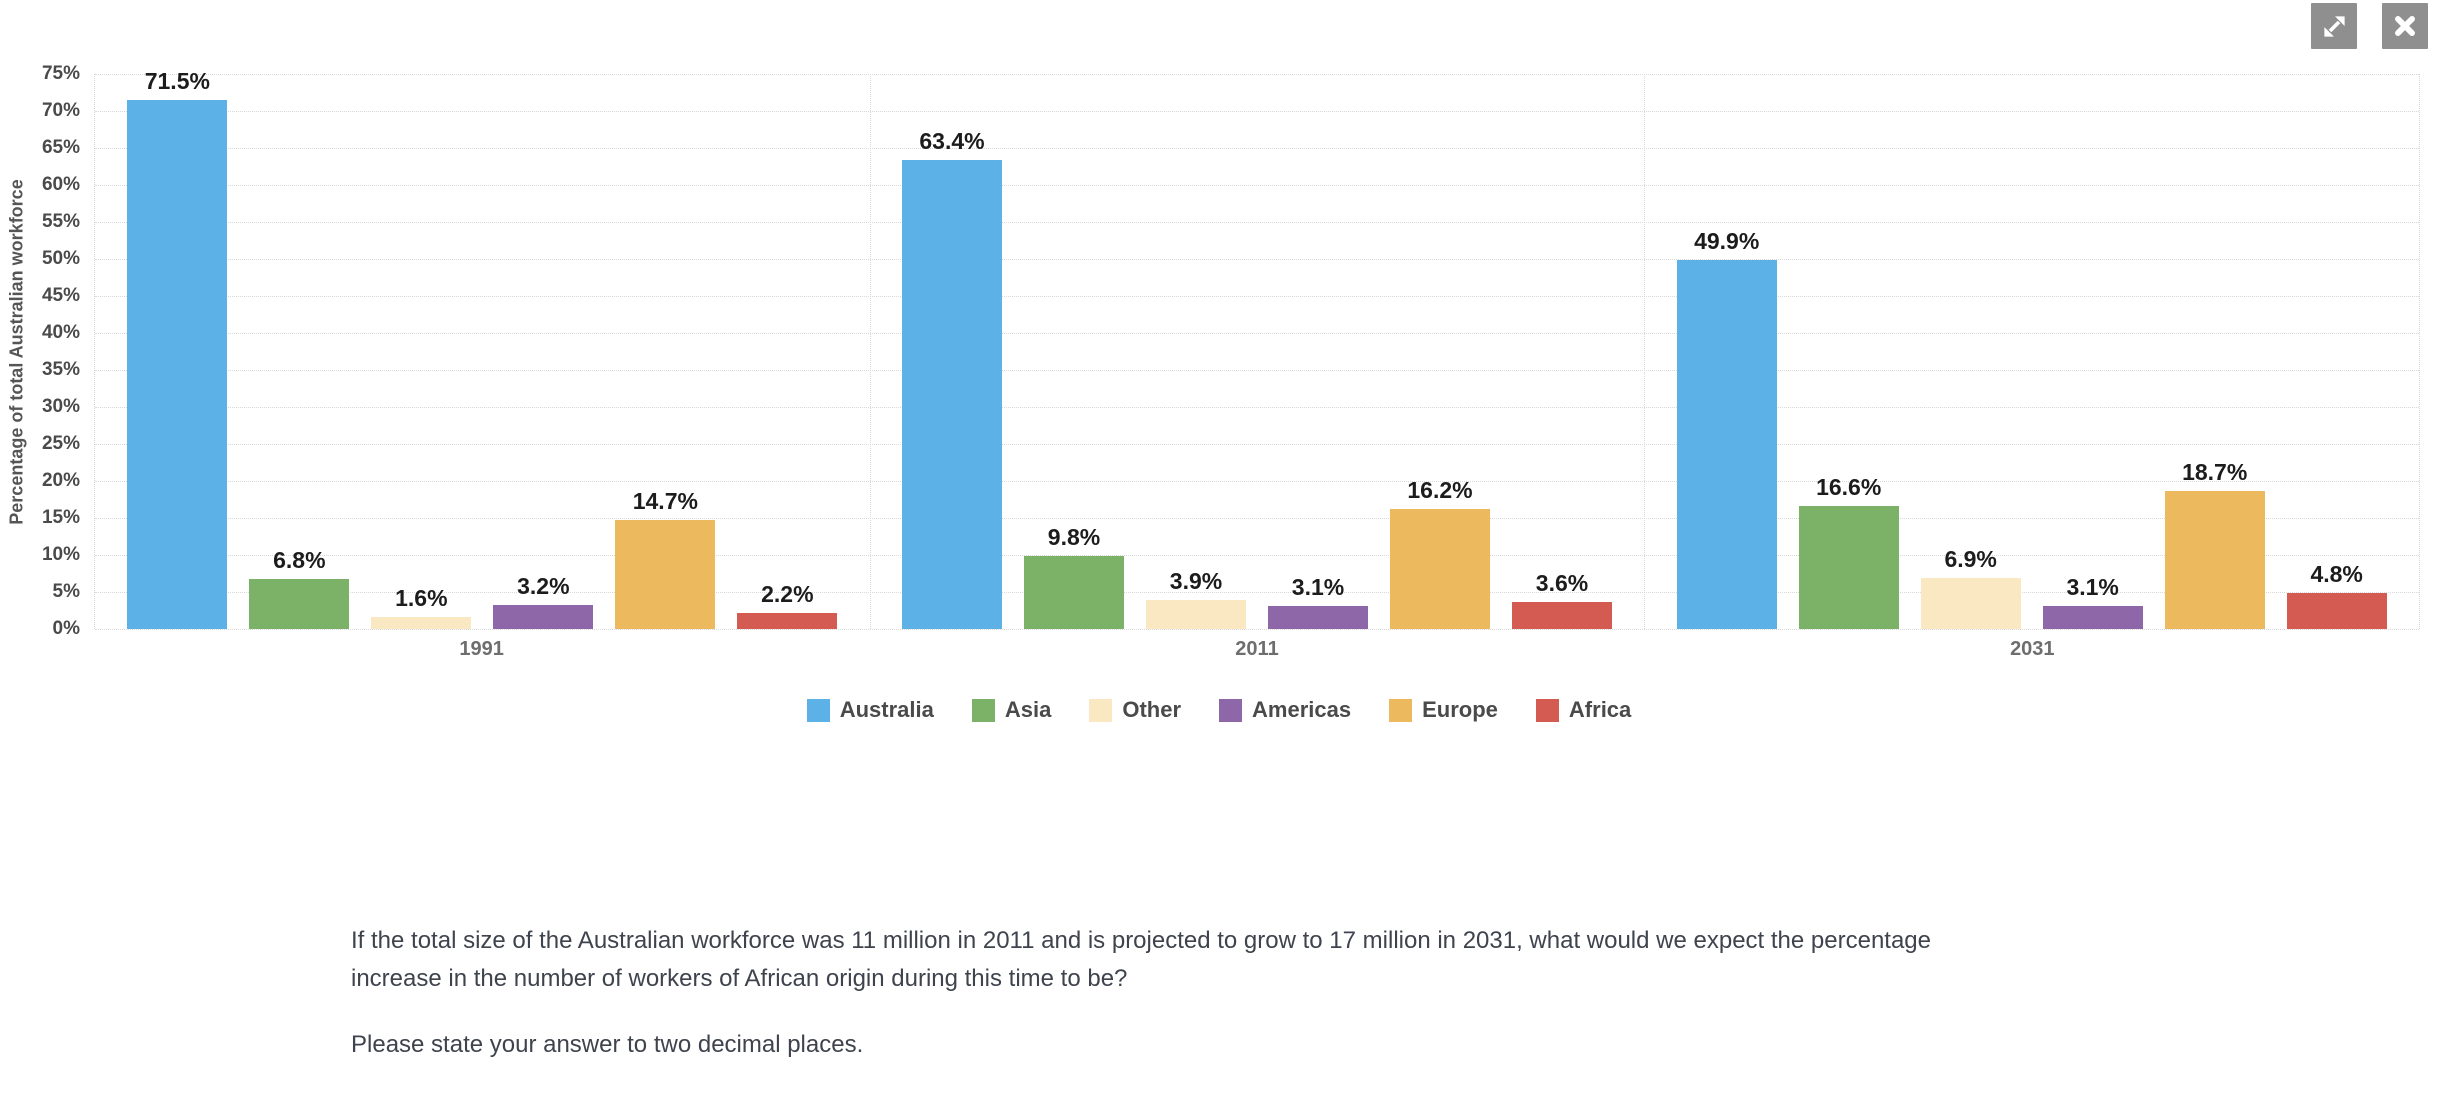 The height and width of the screenshot is (1108, 2438). Describe the element at coordinates (66, 591) in the screenshot. I see `y-axis-tick-label: 5%` at that location.